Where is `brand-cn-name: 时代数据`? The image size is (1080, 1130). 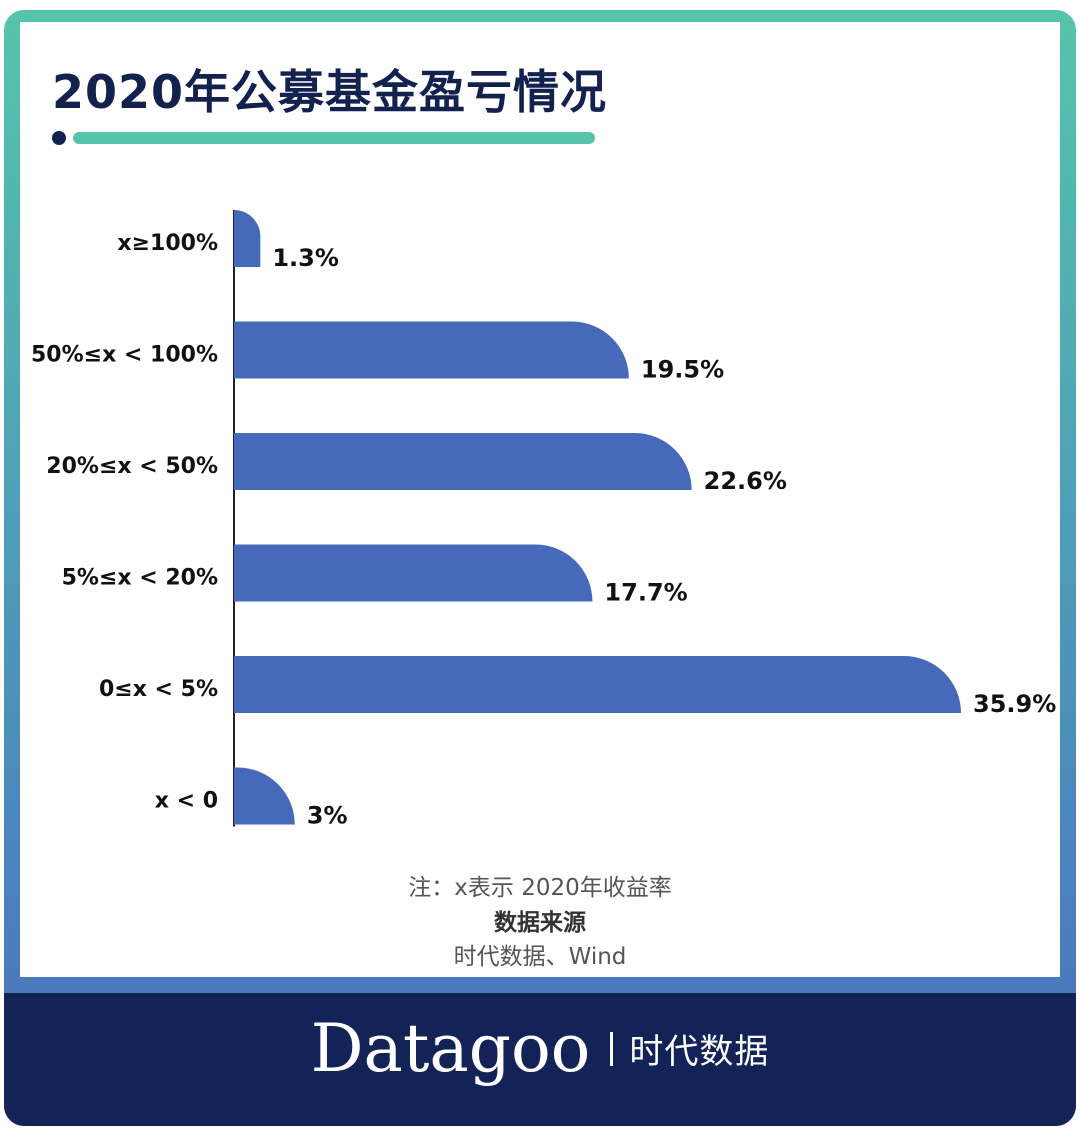
brand-cn-name: 时代数据 is located at coordinates (699, 1052).